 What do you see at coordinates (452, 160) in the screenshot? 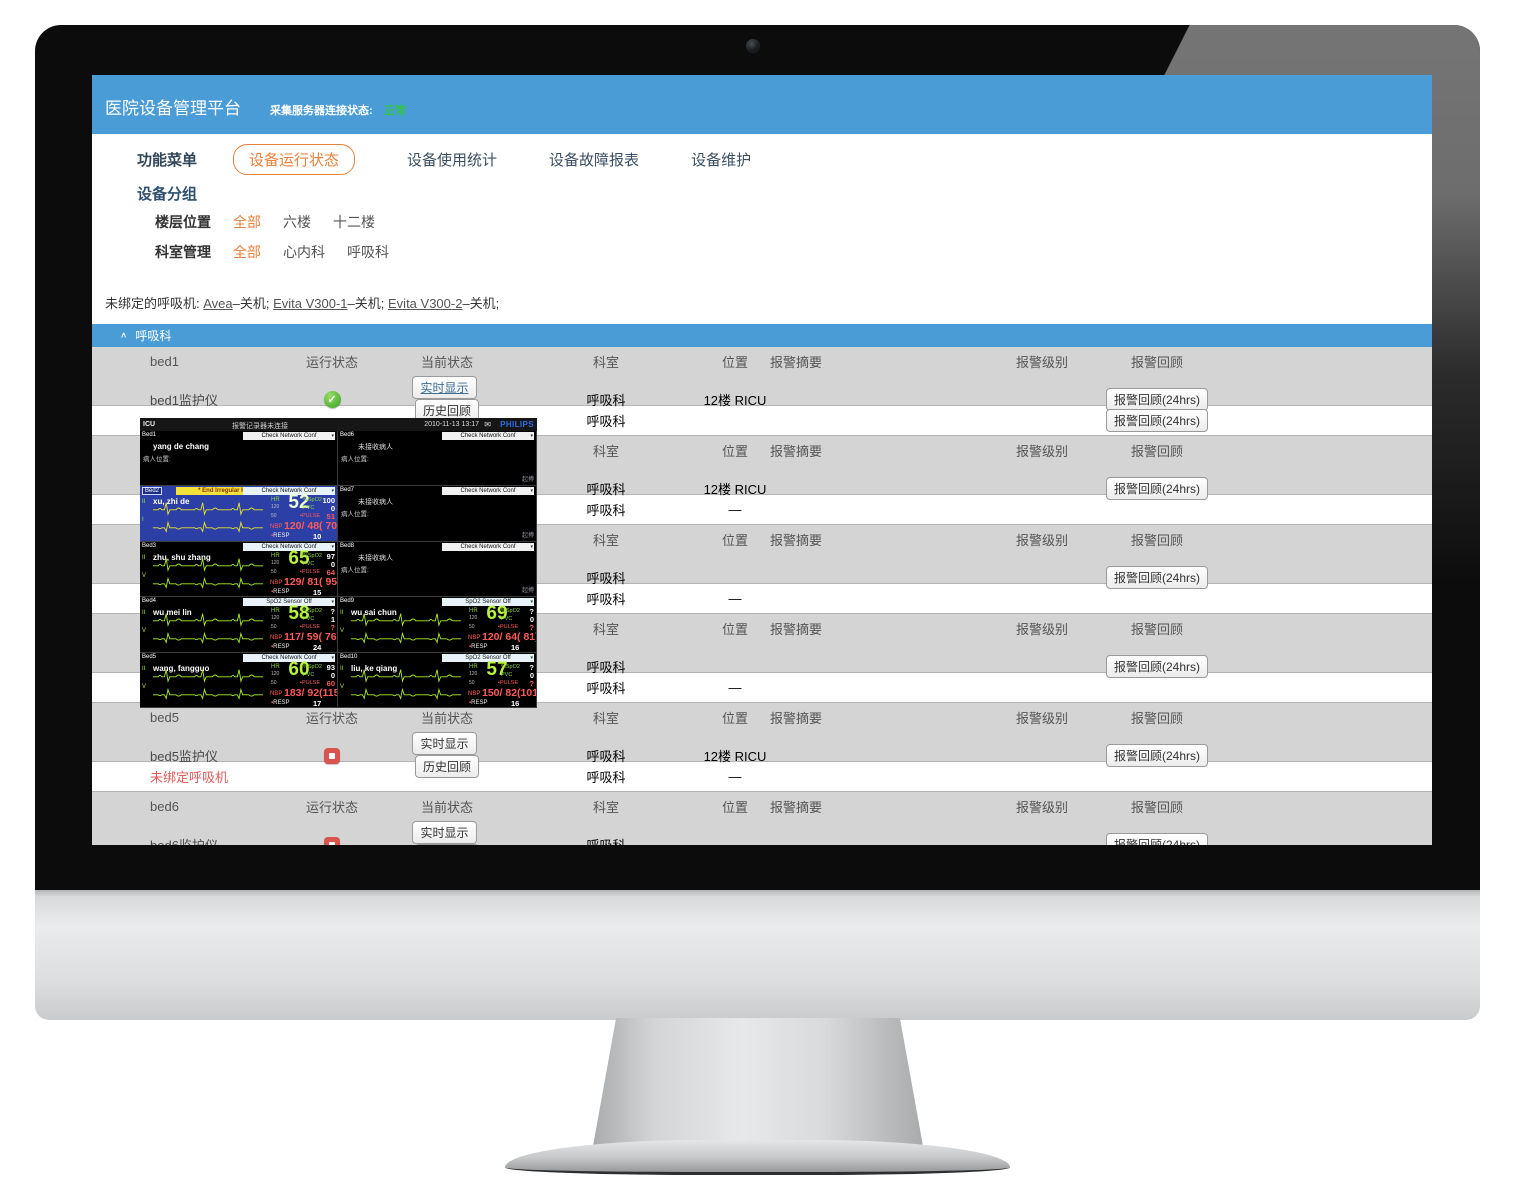
I see `nav-tab-usage-stats: 设备使用统计` at bounding box center [452, 160].